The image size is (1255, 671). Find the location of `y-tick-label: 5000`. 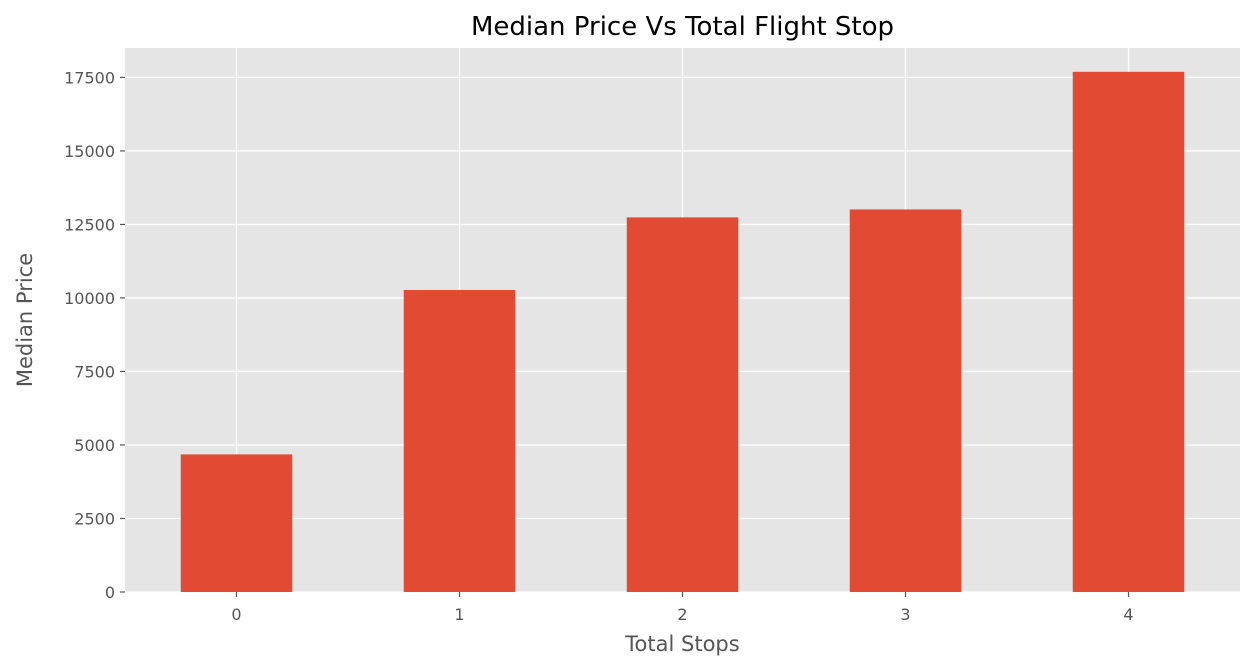

y-tick-label: 5000 is located at coordinates (94, 445).